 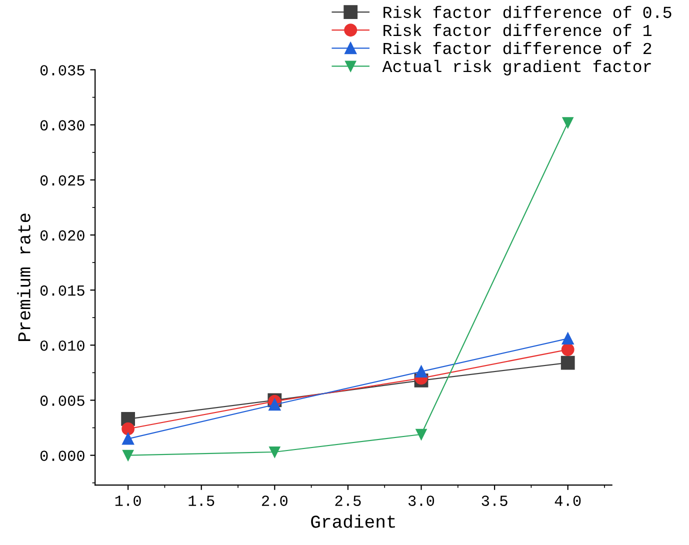 I want to click on x-tick-label: 2.5, so click(x=348, y=501).